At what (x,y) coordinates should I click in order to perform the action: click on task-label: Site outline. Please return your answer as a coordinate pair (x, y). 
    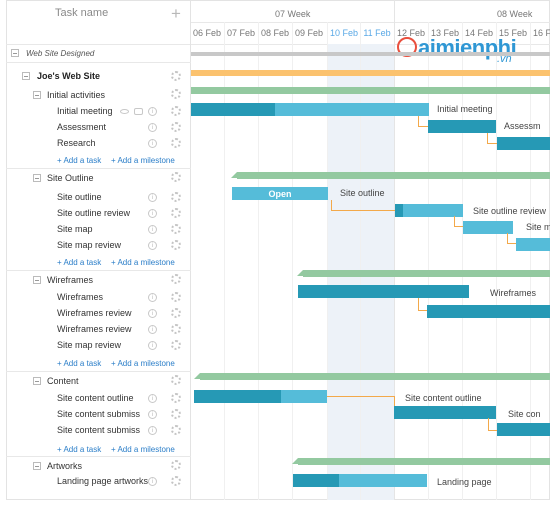
    Looking at the image, I should click on (79, 197).